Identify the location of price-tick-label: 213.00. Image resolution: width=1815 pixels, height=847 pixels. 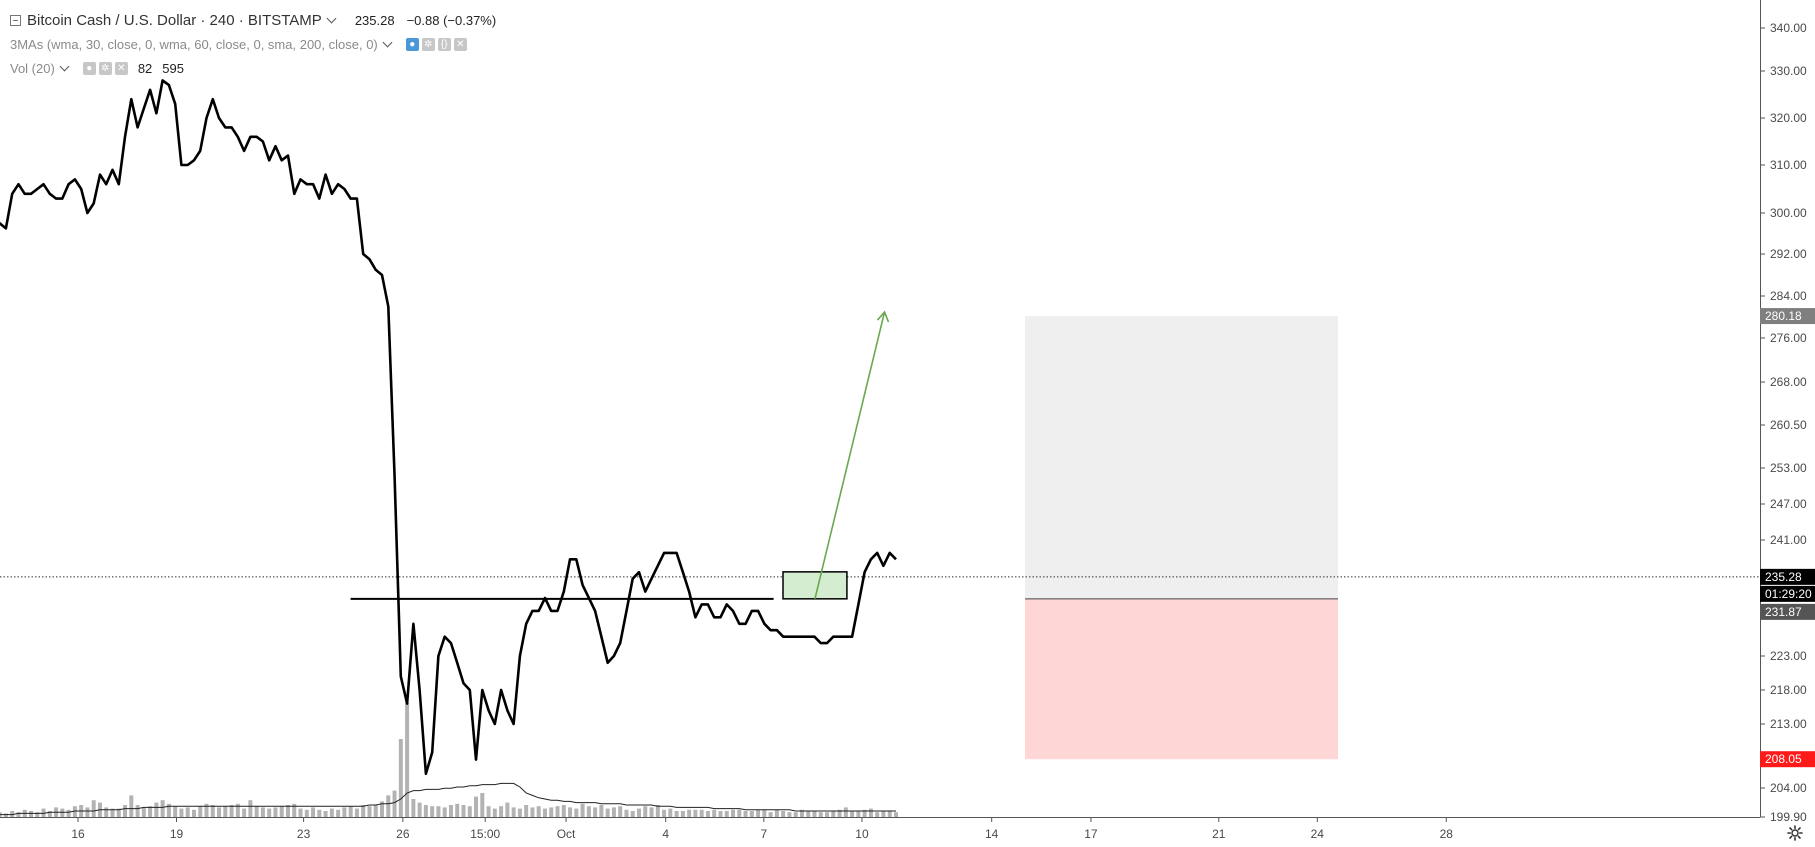
(1788, 724).